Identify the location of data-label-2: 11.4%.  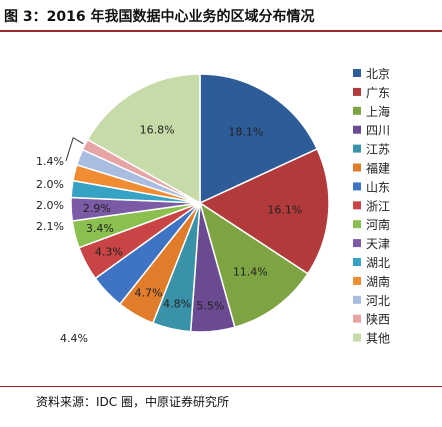
(250, 272).